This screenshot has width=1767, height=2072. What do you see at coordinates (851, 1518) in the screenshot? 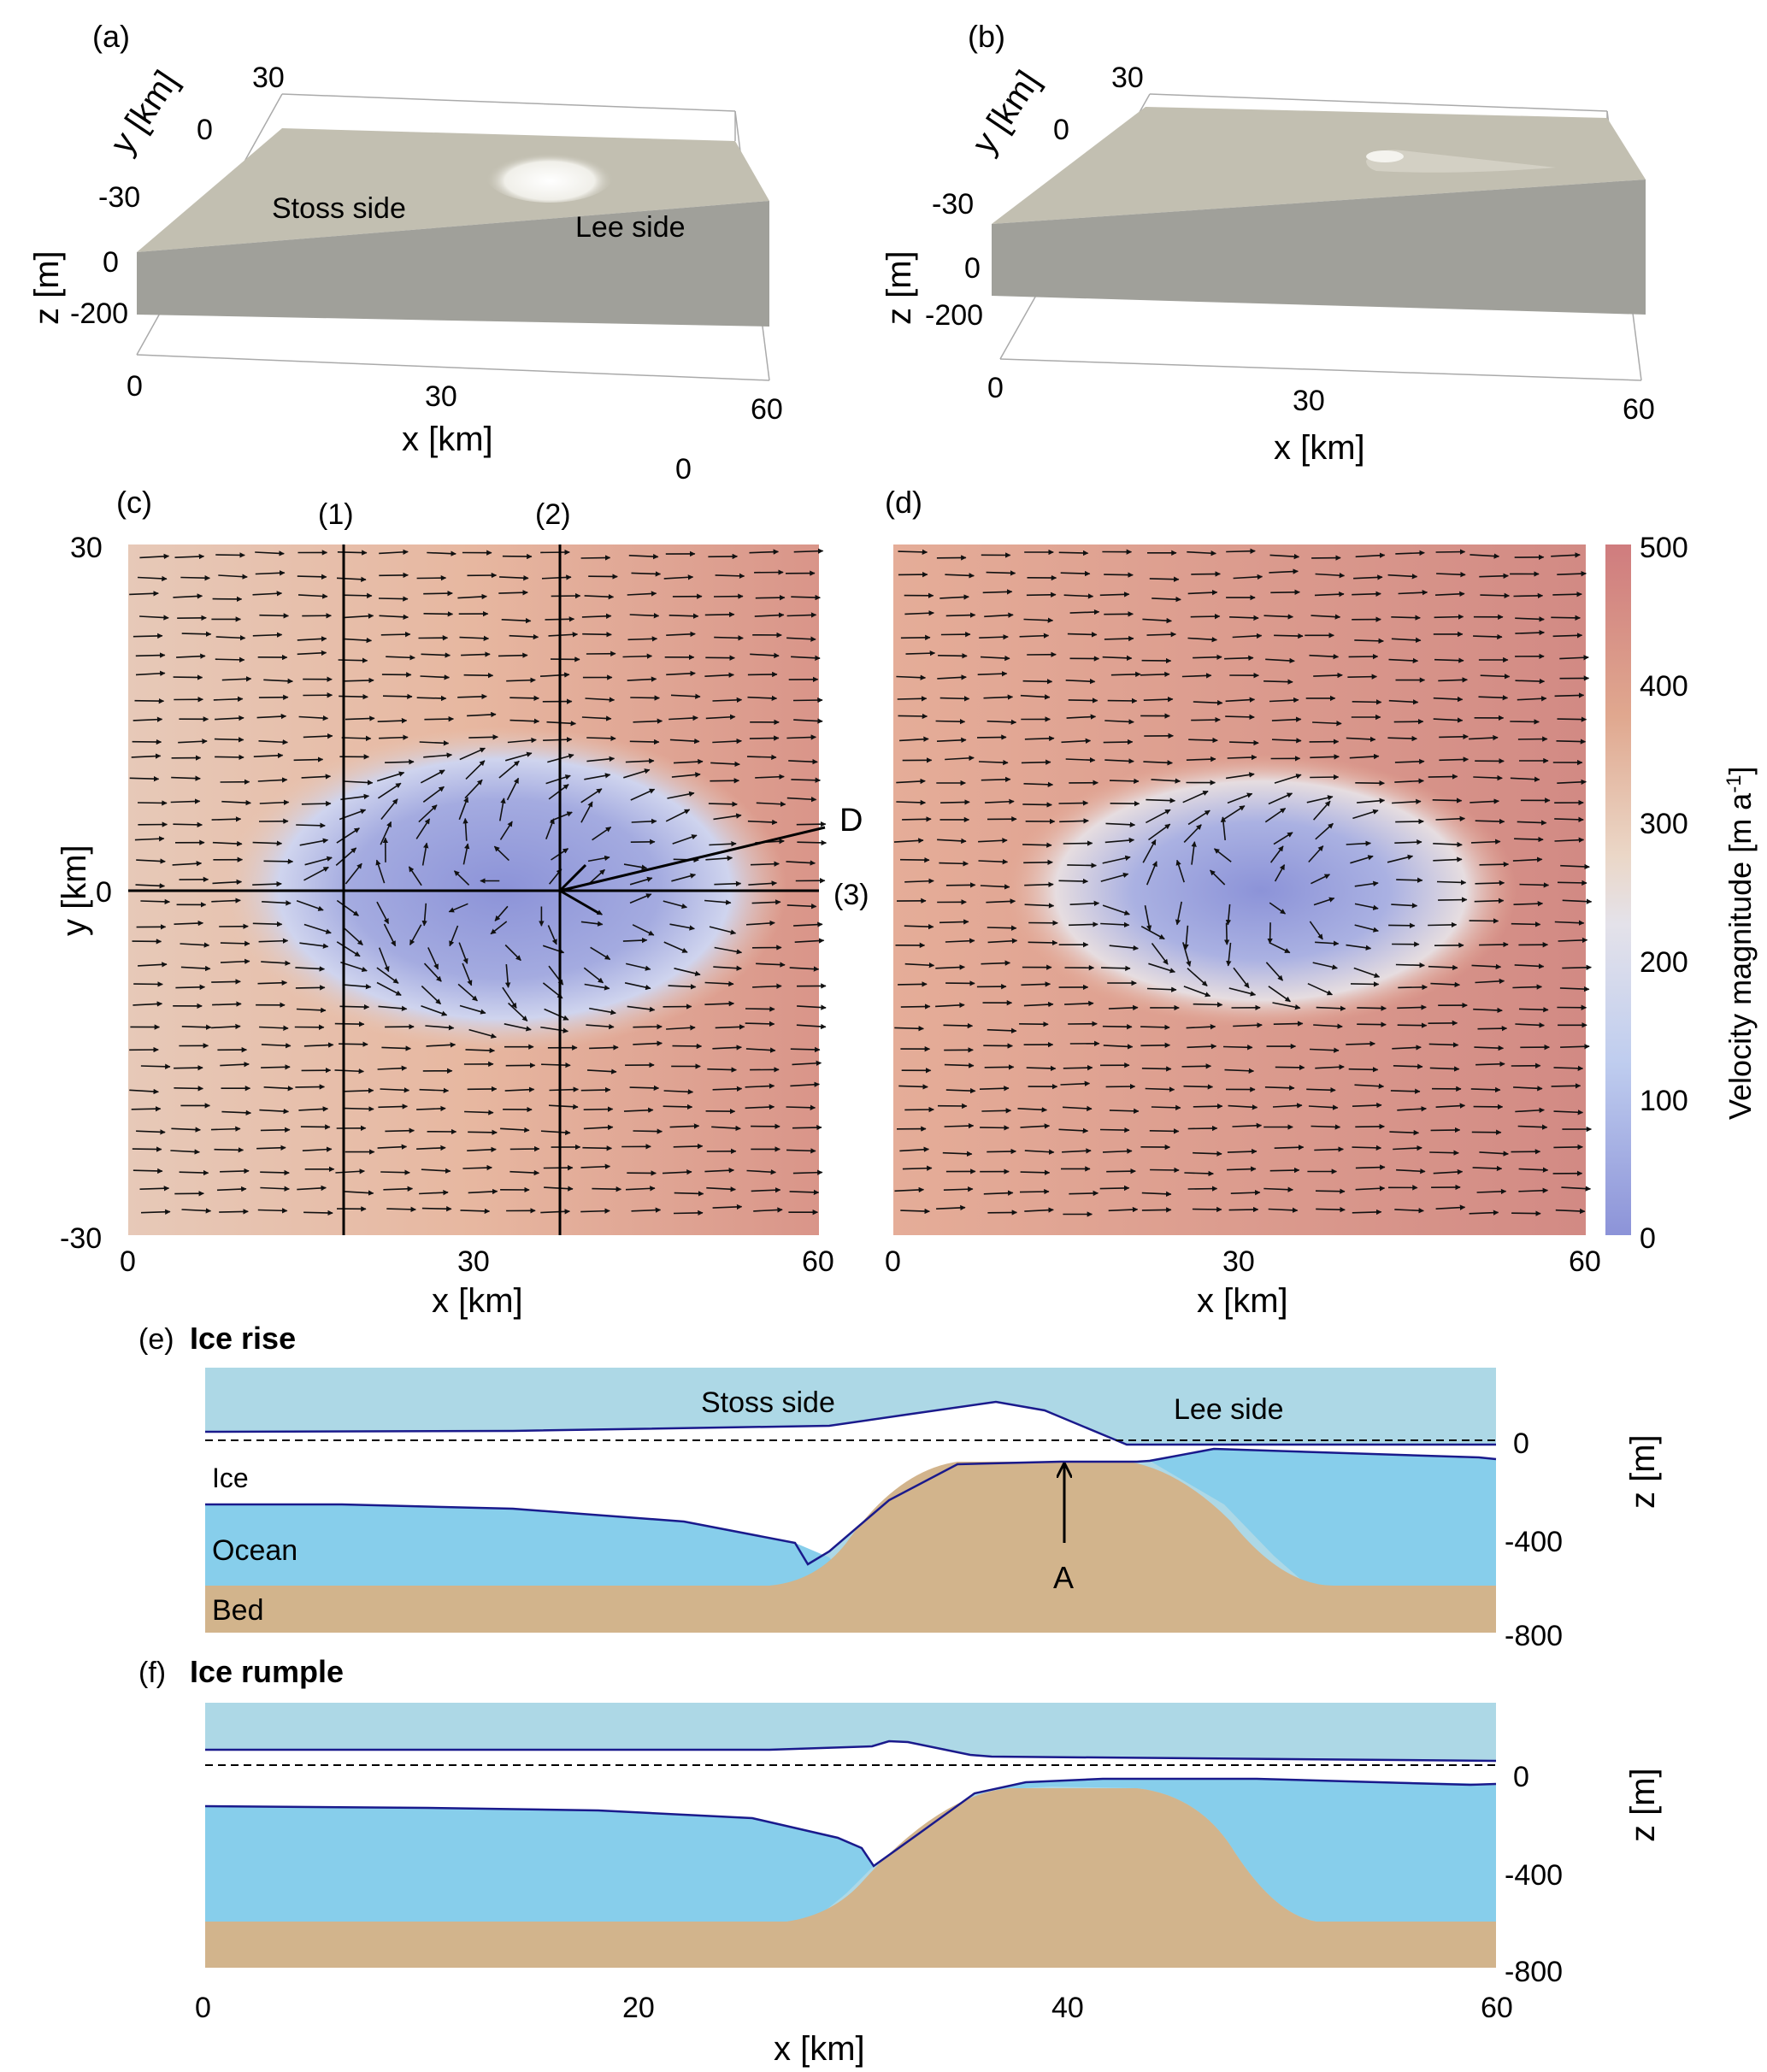
I see `panel-e-ocean` at bounding box center [851, 1518].